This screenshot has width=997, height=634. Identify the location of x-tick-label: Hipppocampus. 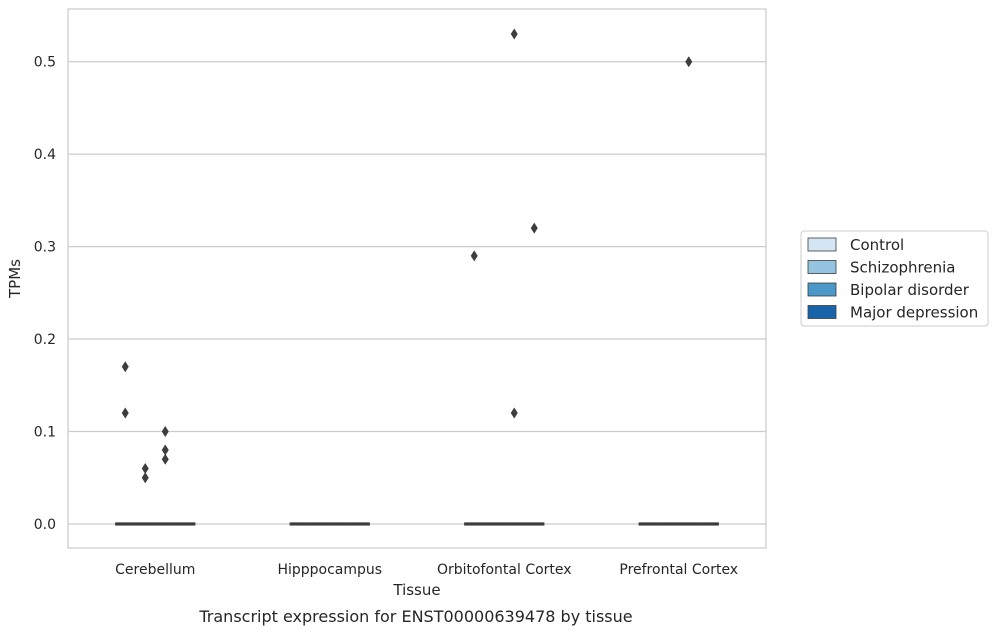
(329, 570).